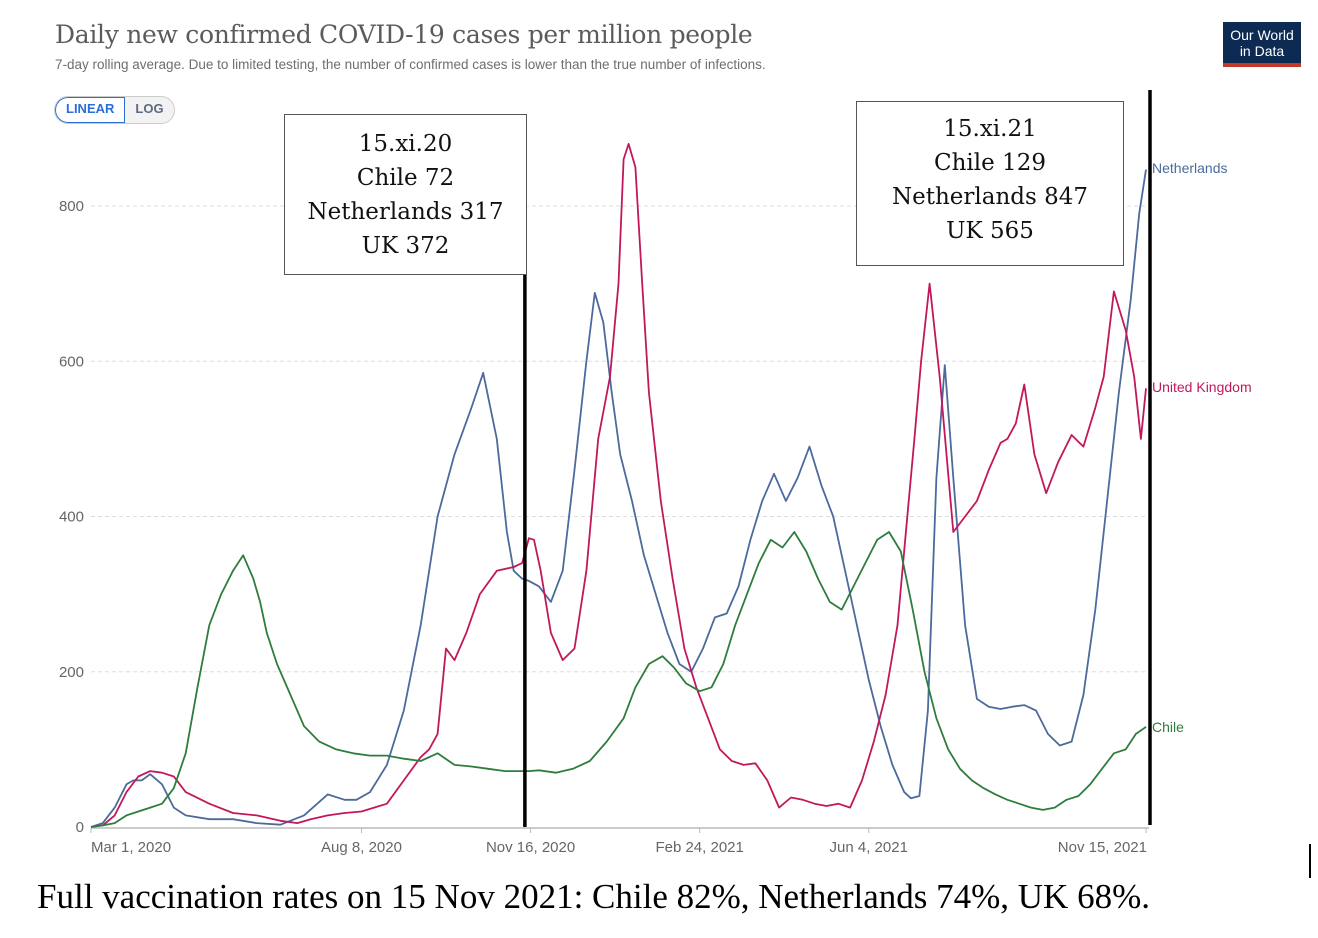  Describe the element at coordinates (1202, 387) in the screenshot. I see `series-label-united-kingdom: United Kingdom` at that location.